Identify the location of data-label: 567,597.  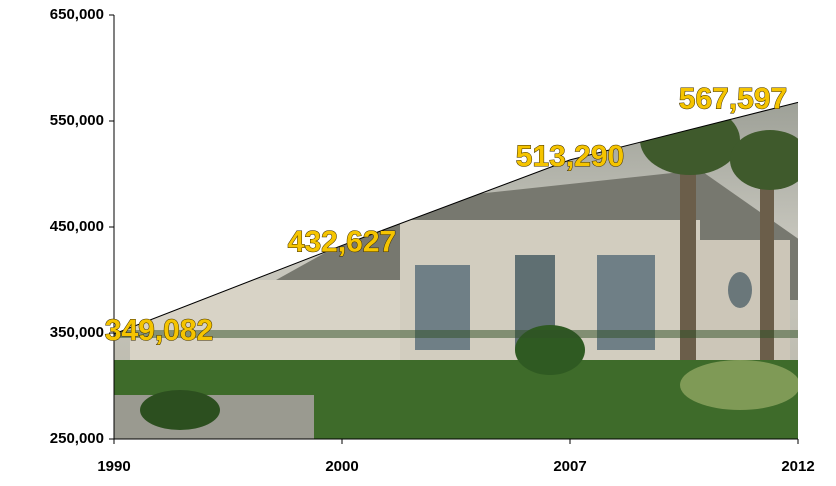
(733, 98).